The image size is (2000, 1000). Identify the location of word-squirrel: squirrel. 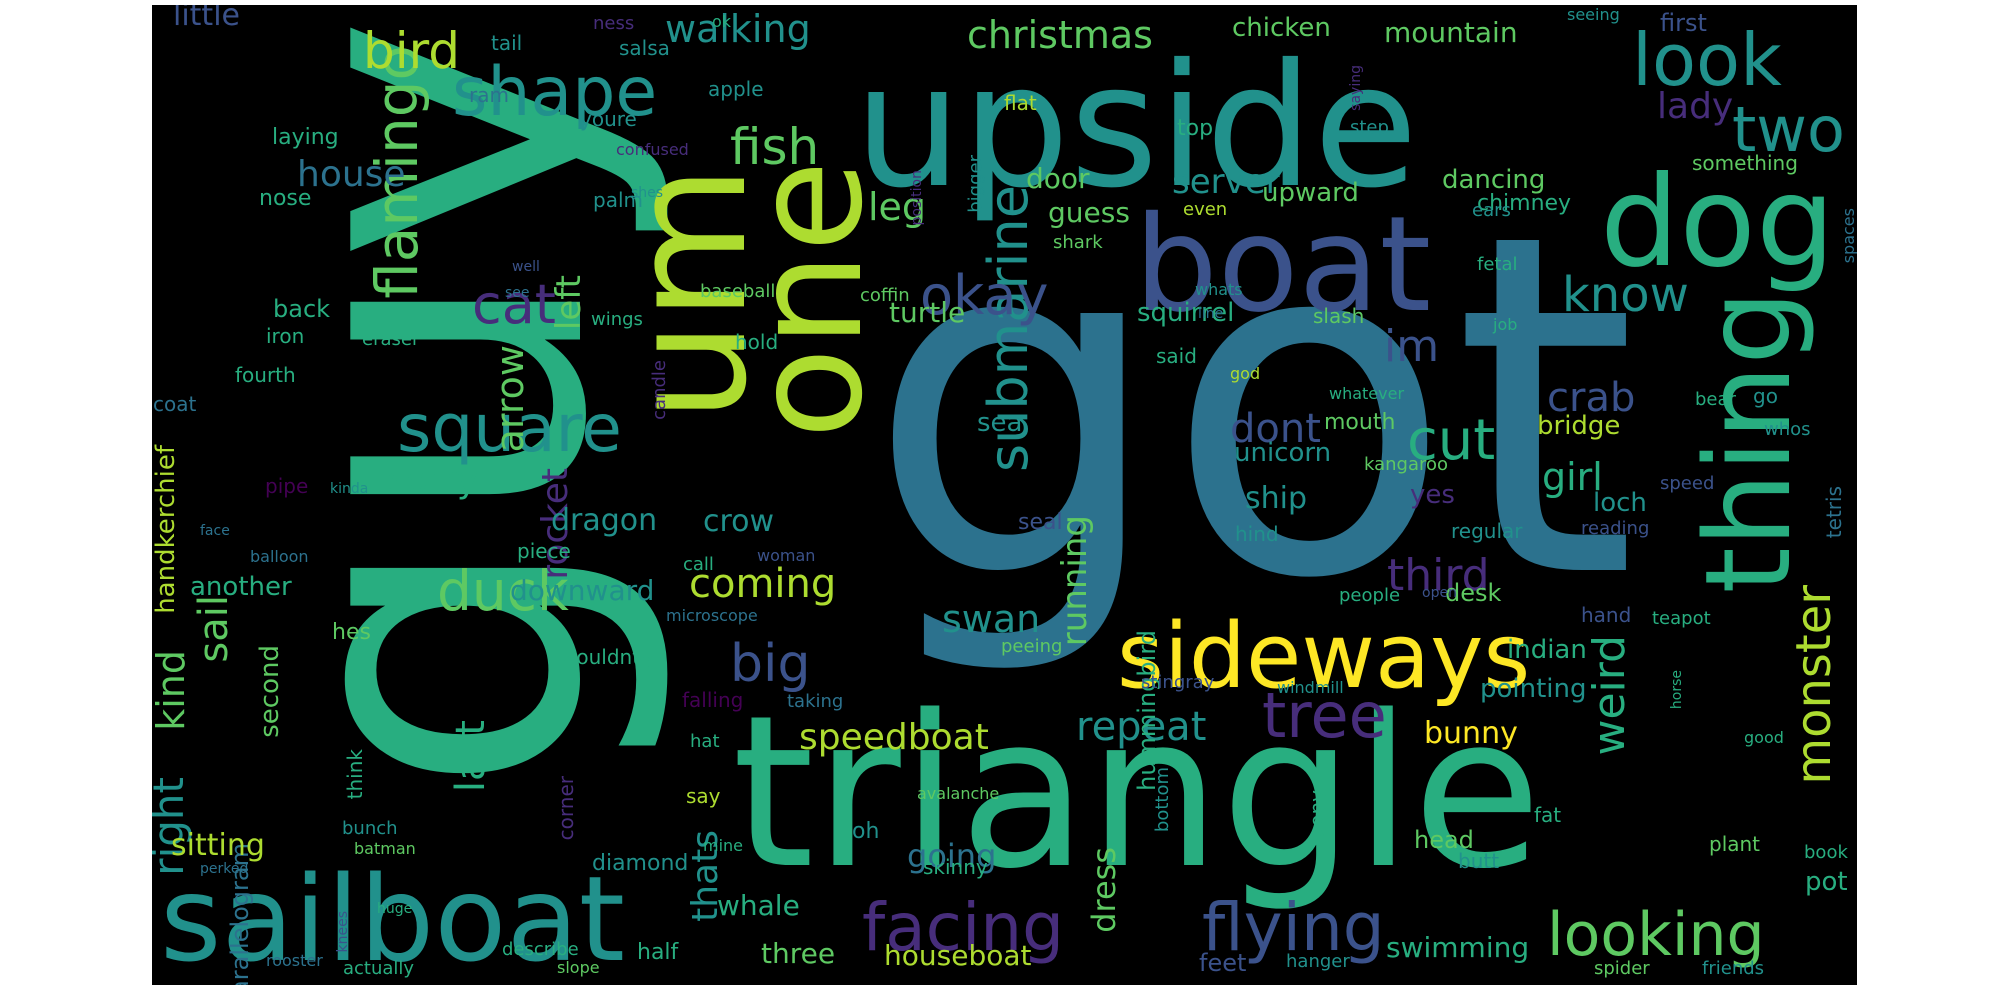
(1185, 313).